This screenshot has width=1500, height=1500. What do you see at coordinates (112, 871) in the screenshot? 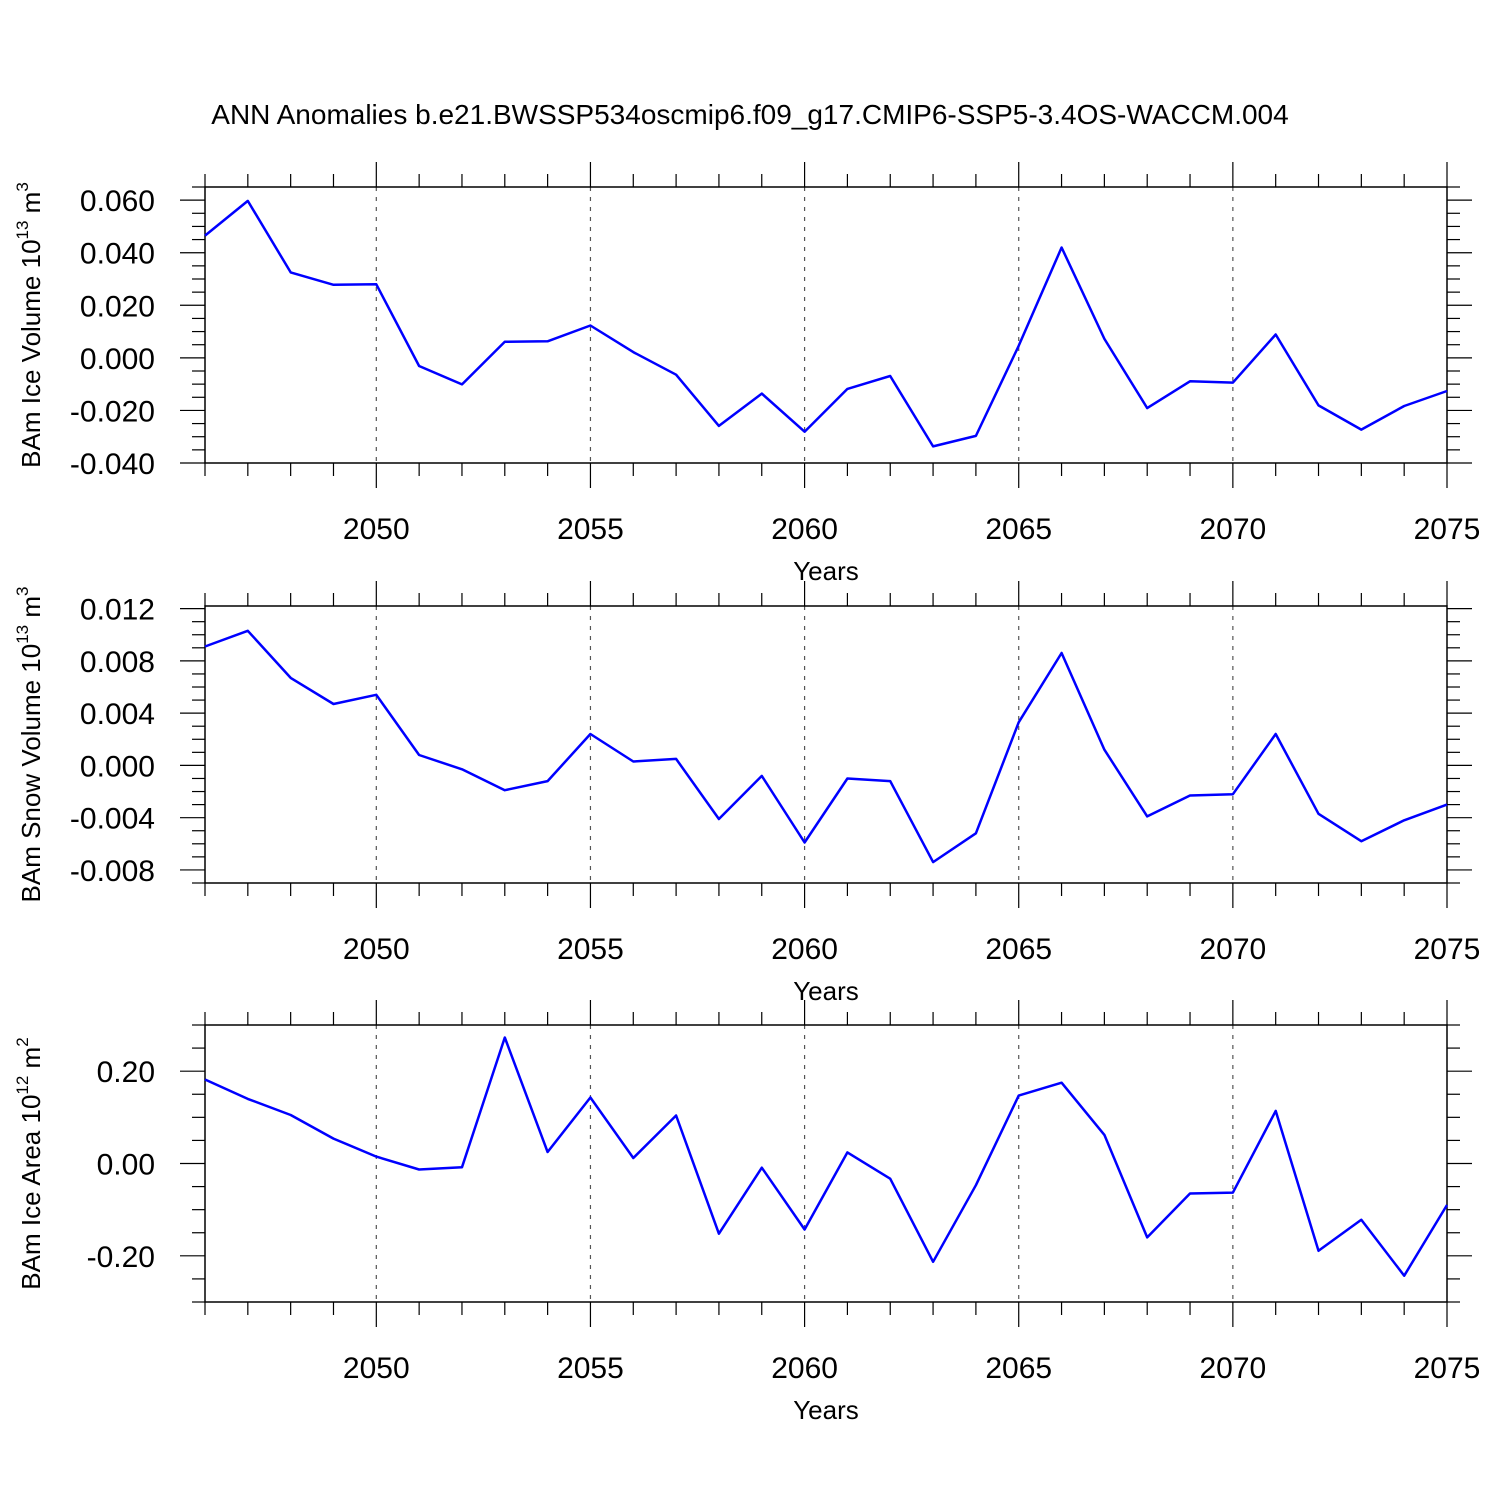
I see `y-tick-label: -0.008` at bounding box center [112, 871].